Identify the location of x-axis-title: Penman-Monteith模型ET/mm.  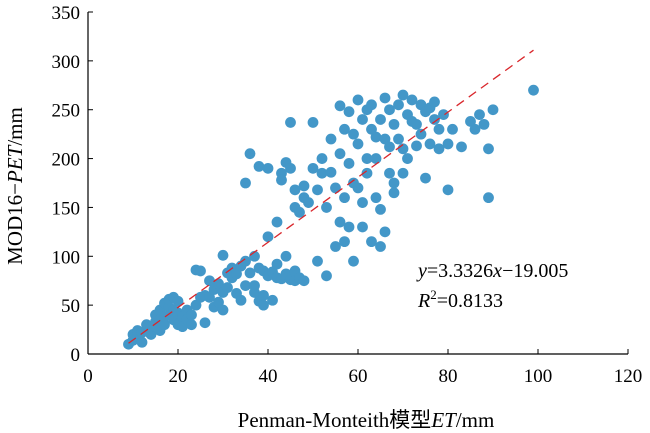
(366, 420).